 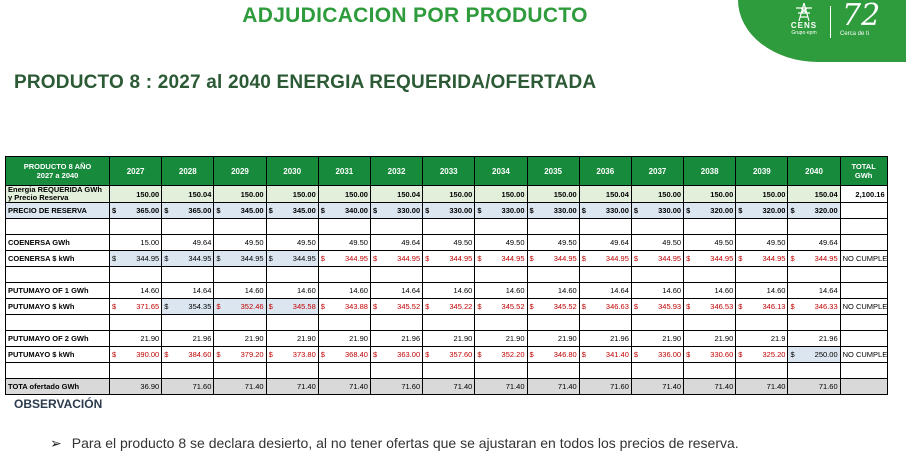 What do you see at coordinates (252, 354) in the screenshot?
I see `price-value: 379.20` at bounding box center [252, 354].